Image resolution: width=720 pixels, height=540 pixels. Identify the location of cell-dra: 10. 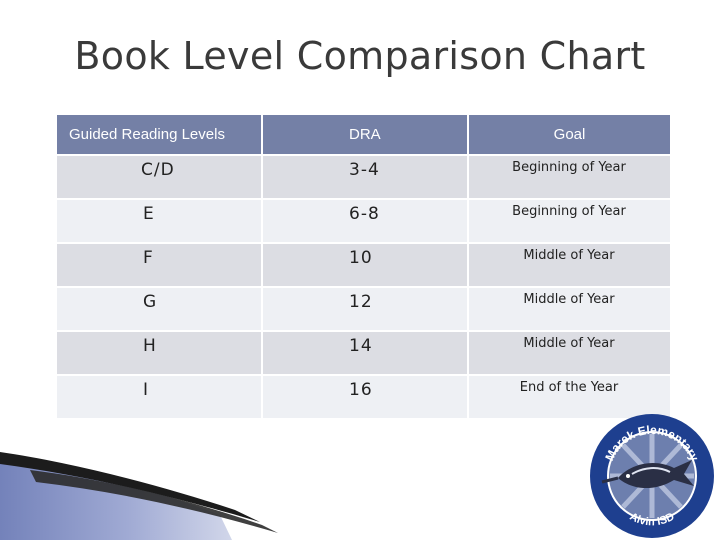
(365, 265).